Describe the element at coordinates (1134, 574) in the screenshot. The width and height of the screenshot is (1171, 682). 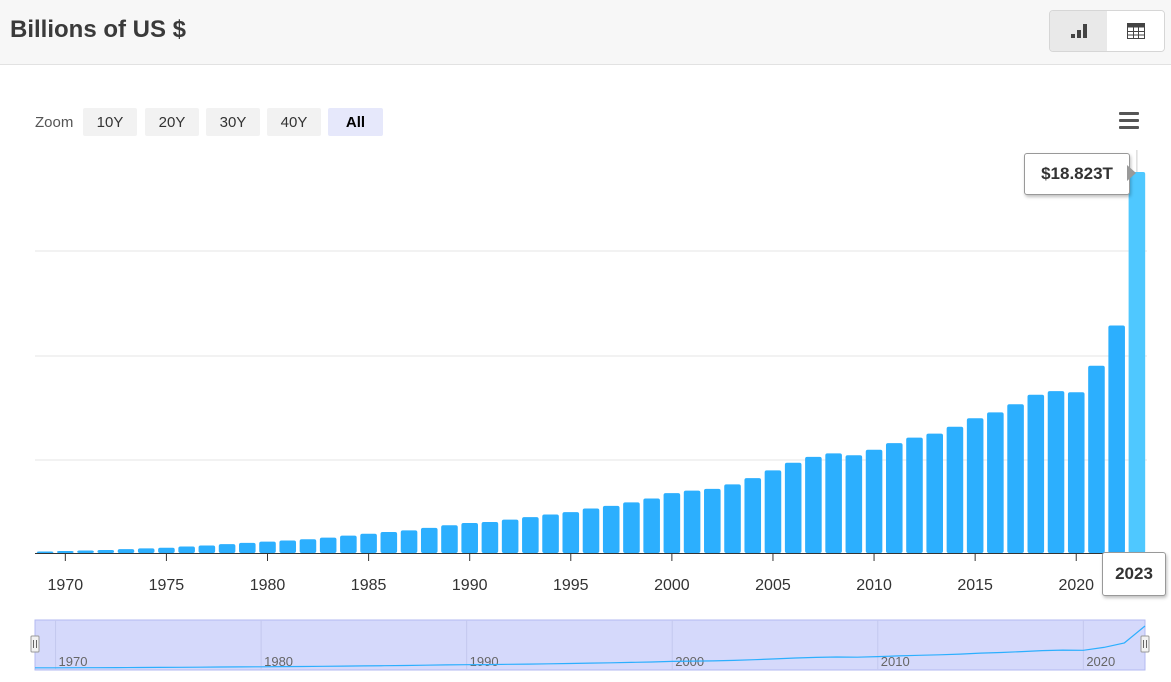
I see `year-flag: 2023` at that location.